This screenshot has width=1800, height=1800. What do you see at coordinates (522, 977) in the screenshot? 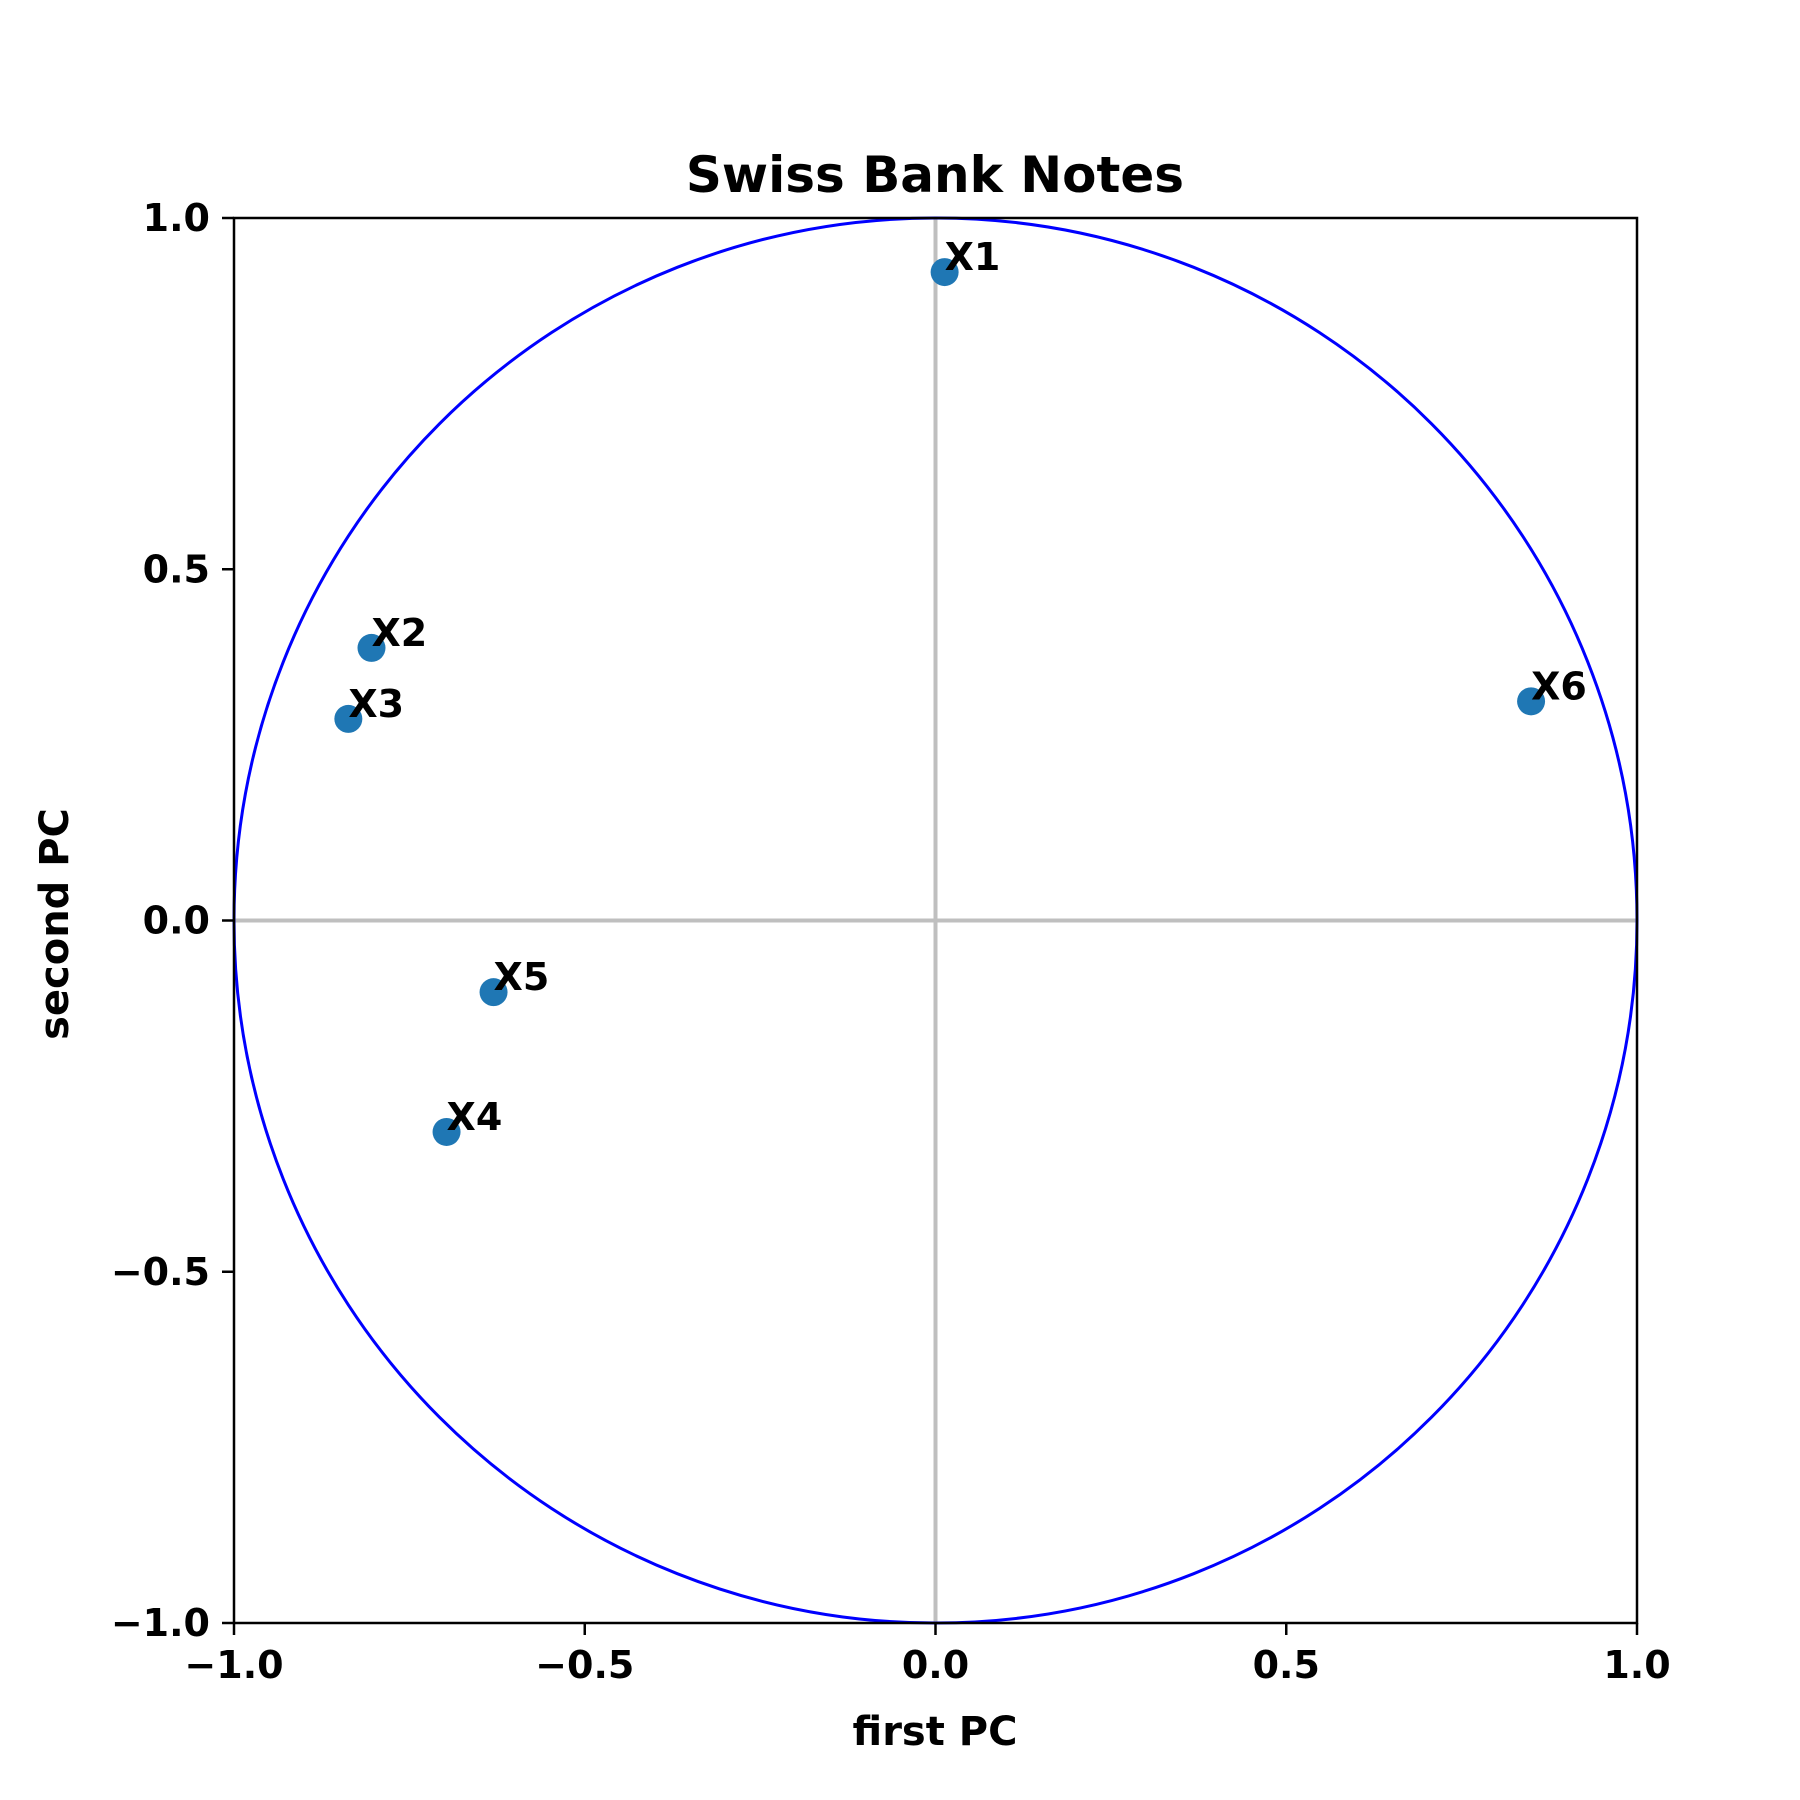
I see `point-label-x5: X5` at bounding box center [522, 977].